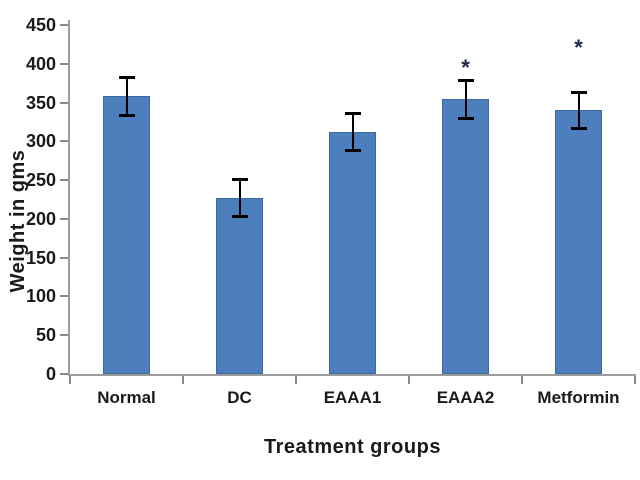  What do you see at coordinates (69, 198) in the screenshot?
I see `y-axis-line` at bounding box center [69, 198].